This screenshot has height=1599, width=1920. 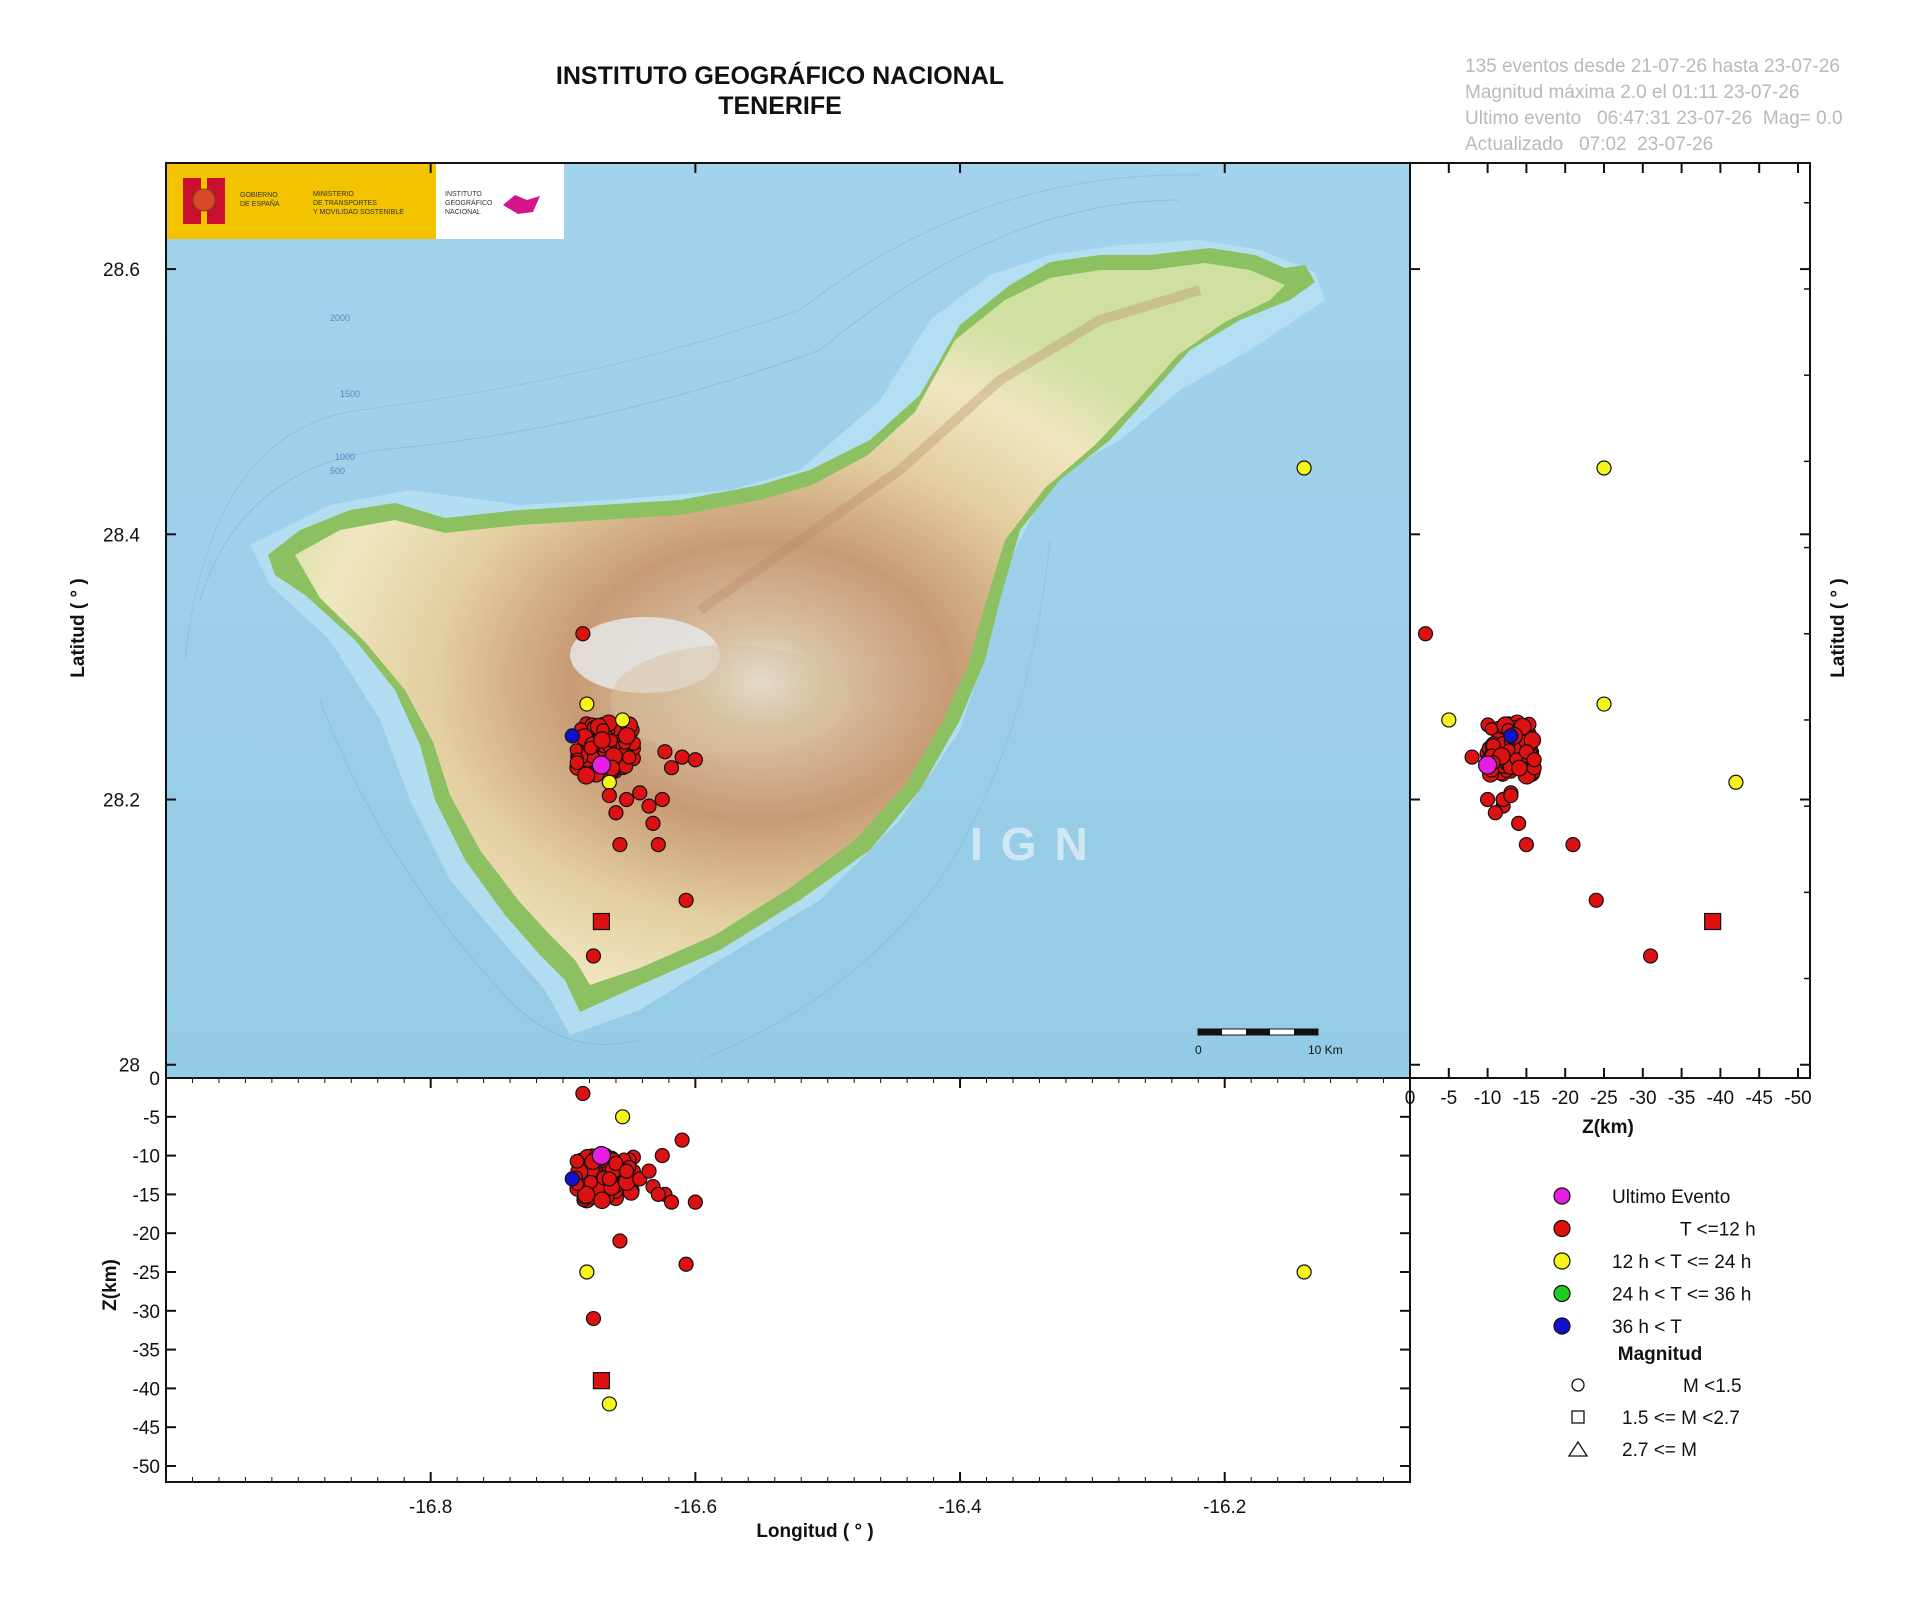 What do you see at coordinates (146, 1234) in the screenshot?
I see `depth-tick-label: -20` at bounding box center [146, 1234].